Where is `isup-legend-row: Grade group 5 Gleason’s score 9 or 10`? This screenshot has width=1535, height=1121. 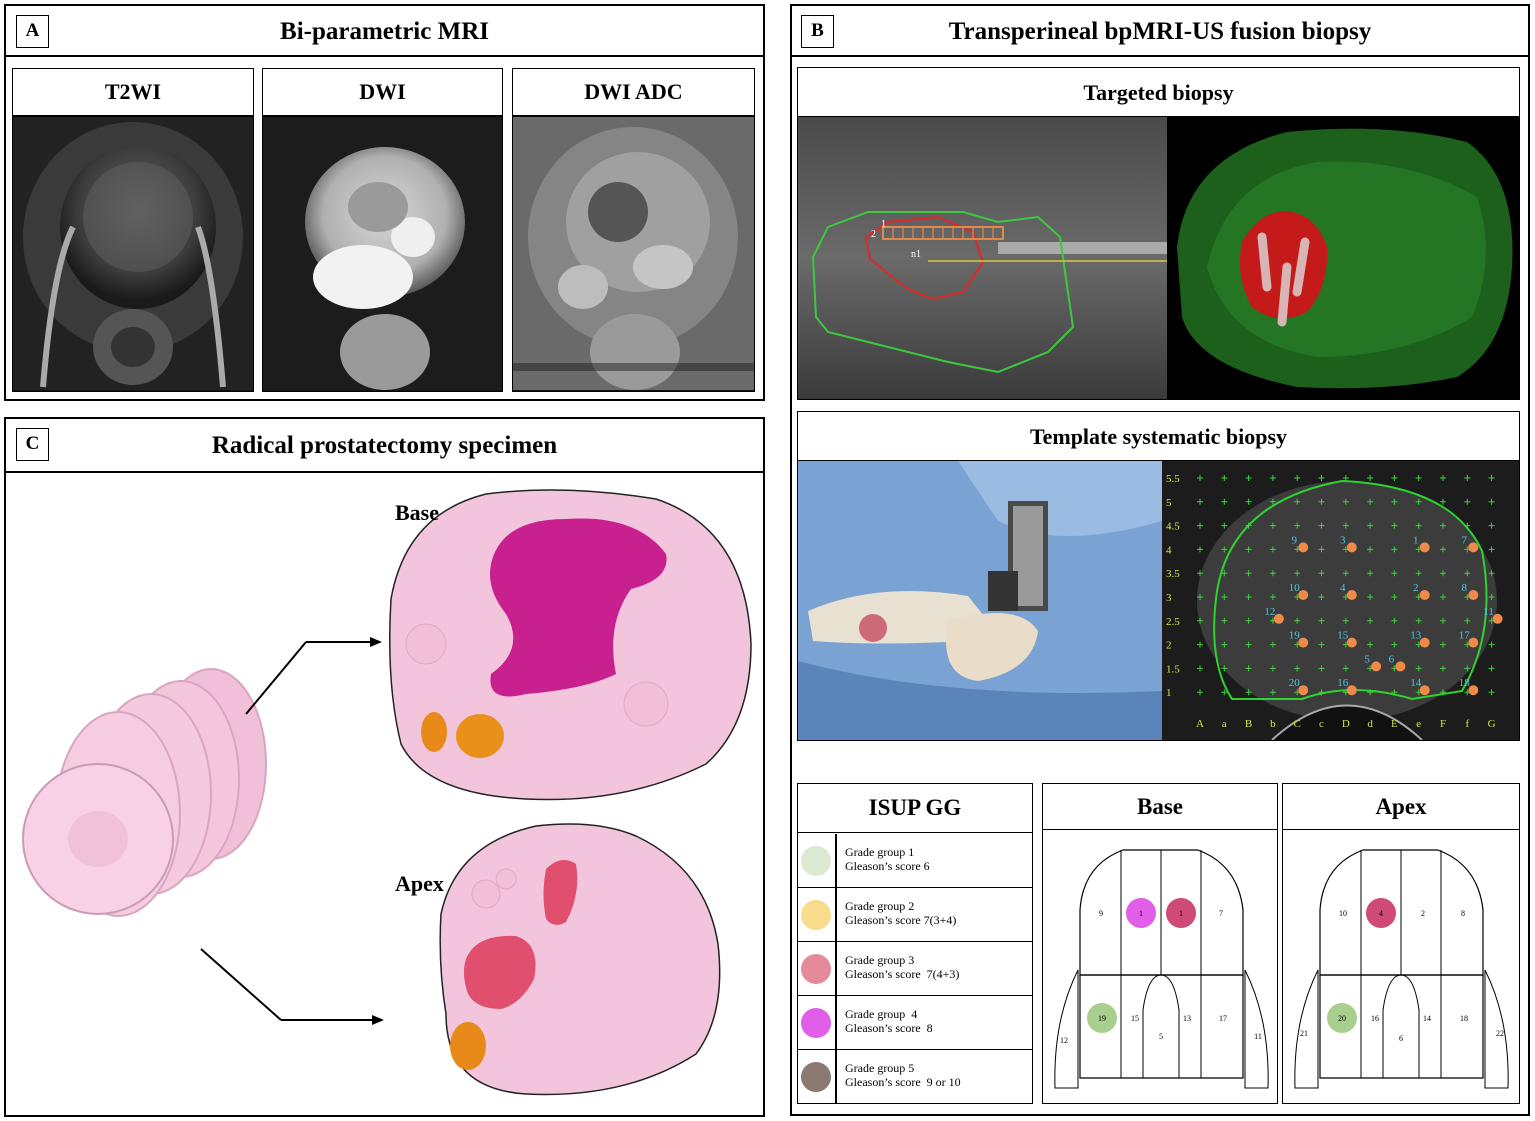 isup-legend-row: Grade group 5 Gleason’s score 9 or 10 is located at coordinates (915, 1077).